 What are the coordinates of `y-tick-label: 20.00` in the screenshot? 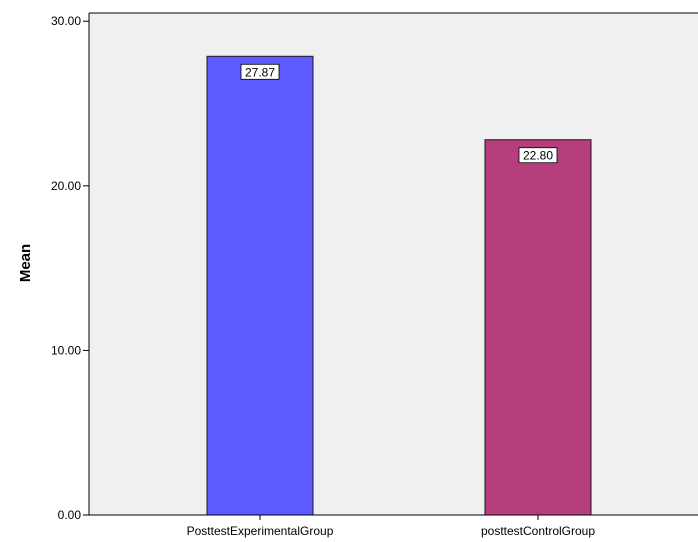 It's located at (66, 186).